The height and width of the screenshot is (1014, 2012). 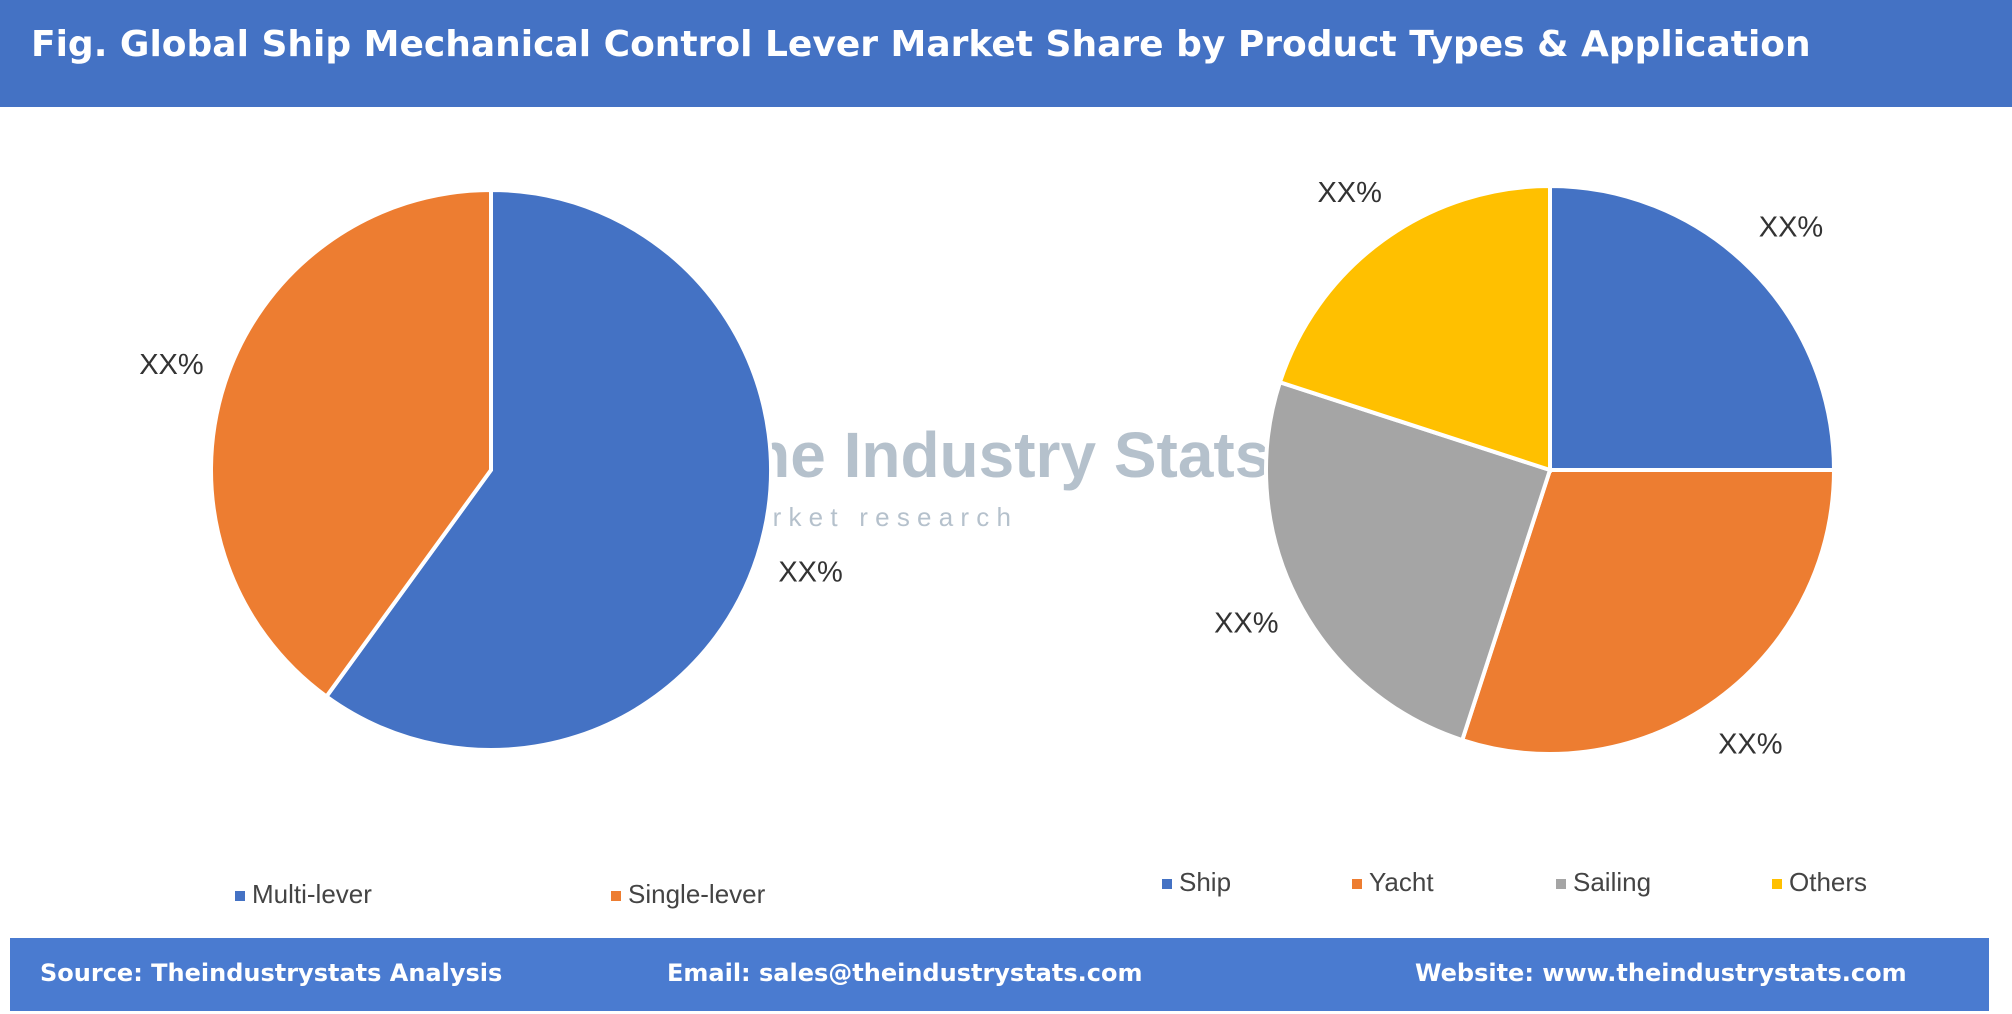 What do you see at coordinates (271, 973) in the screenshot?
I see `footer-source: Source: Theindustrystats Analysis` at bounding box center [271, 973].